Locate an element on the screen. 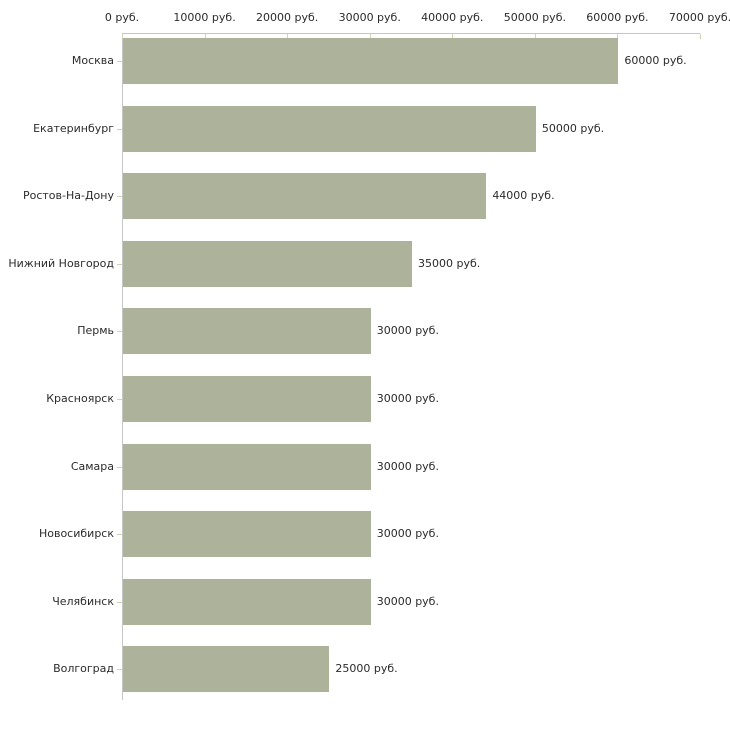  category-label: Нижний Новгород is located at coordinates (61, 263).